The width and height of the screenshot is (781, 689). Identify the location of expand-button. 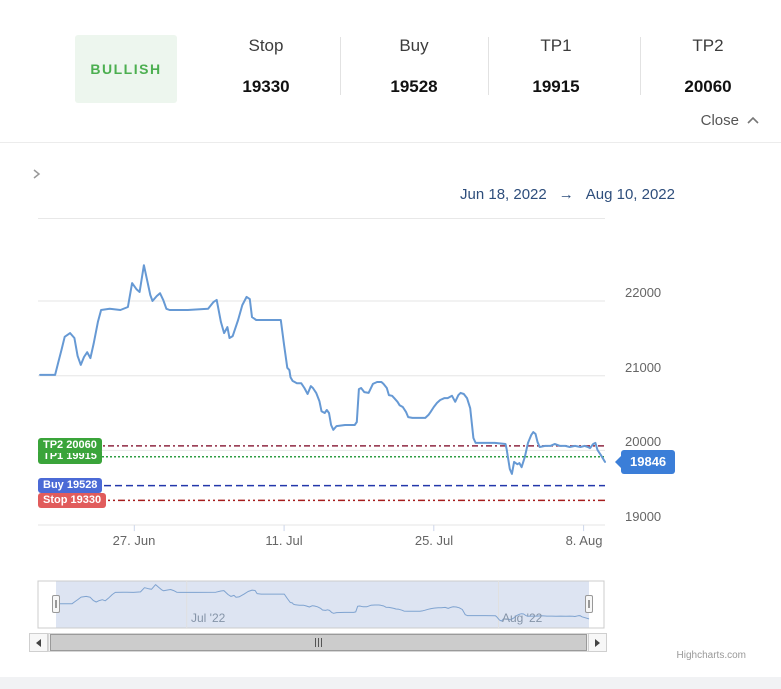
(36, 174).